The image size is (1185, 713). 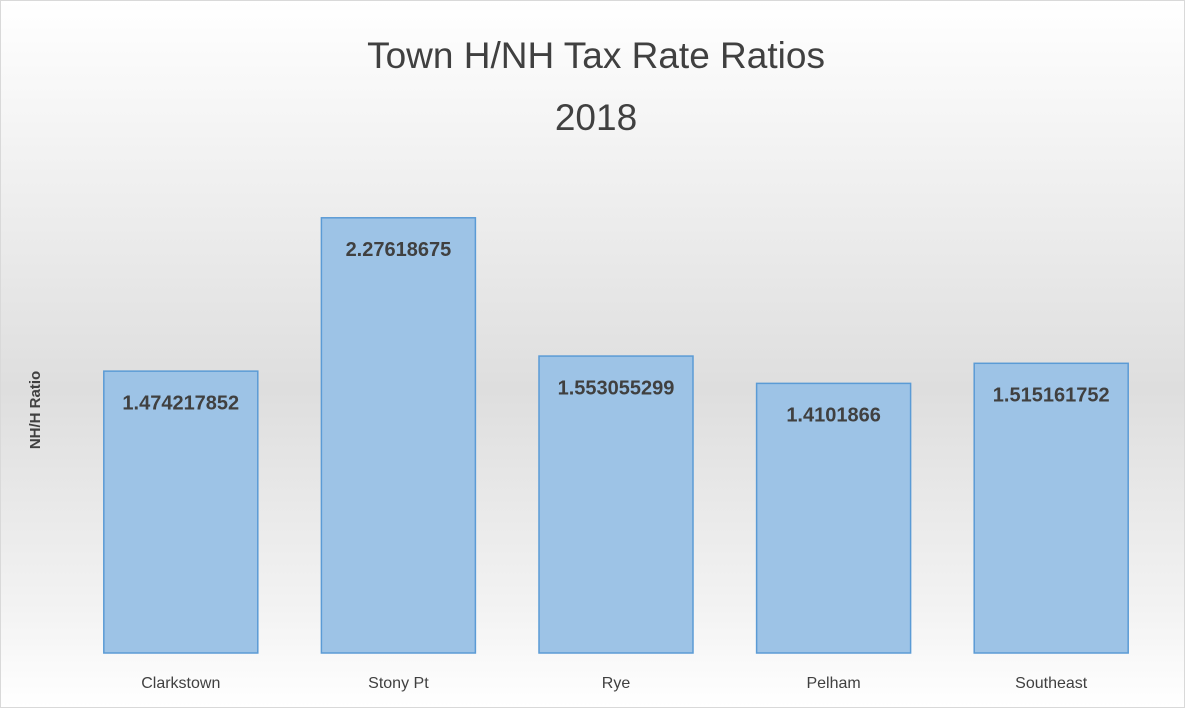 I want to click on data-label: 1.474217852, so click(x=180, y=403).